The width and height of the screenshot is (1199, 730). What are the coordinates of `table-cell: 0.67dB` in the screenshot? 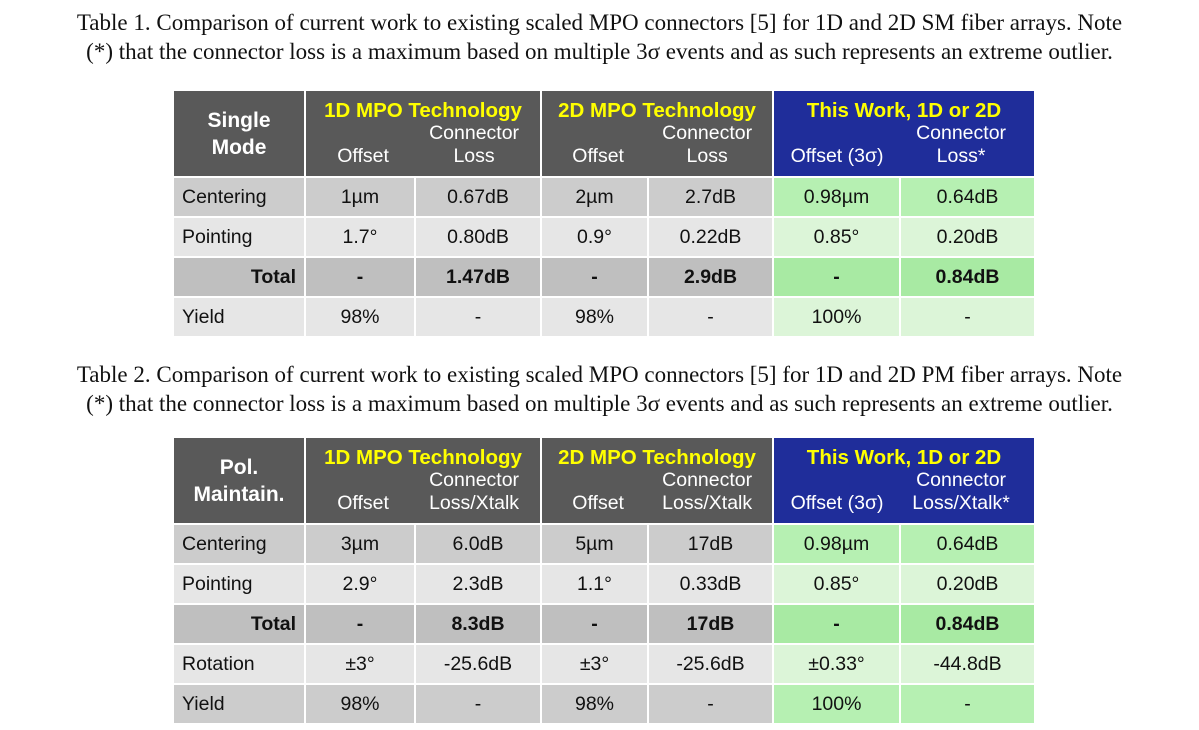 It's located at (478, 197).